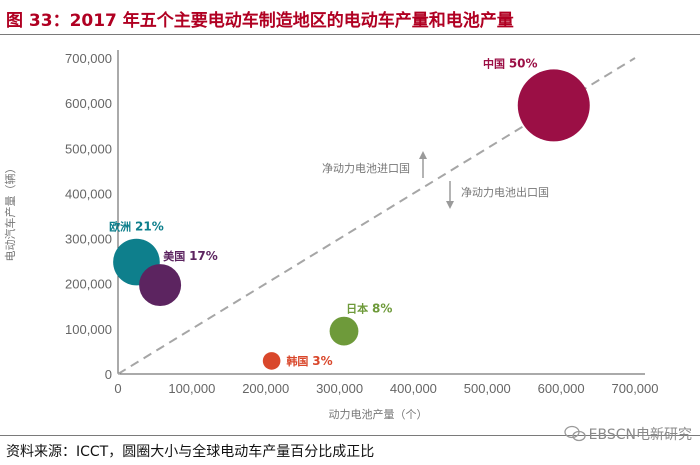 This screenshot has height=465, width=700. What do you see at coordinates (487, 388) in the screenshot?
I see `x-tick-label: 500,000` at bounding box center [487, 388].